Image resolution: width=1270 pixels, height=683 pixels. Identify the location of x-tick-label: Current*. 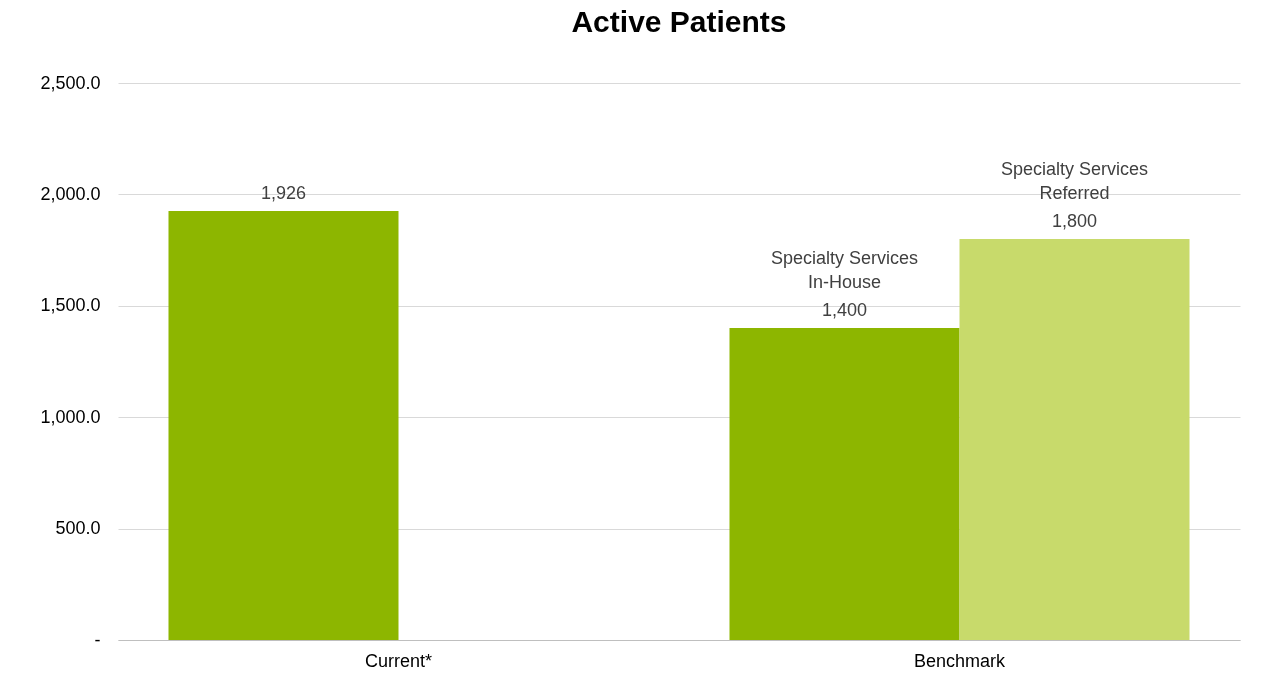
(398, 660).